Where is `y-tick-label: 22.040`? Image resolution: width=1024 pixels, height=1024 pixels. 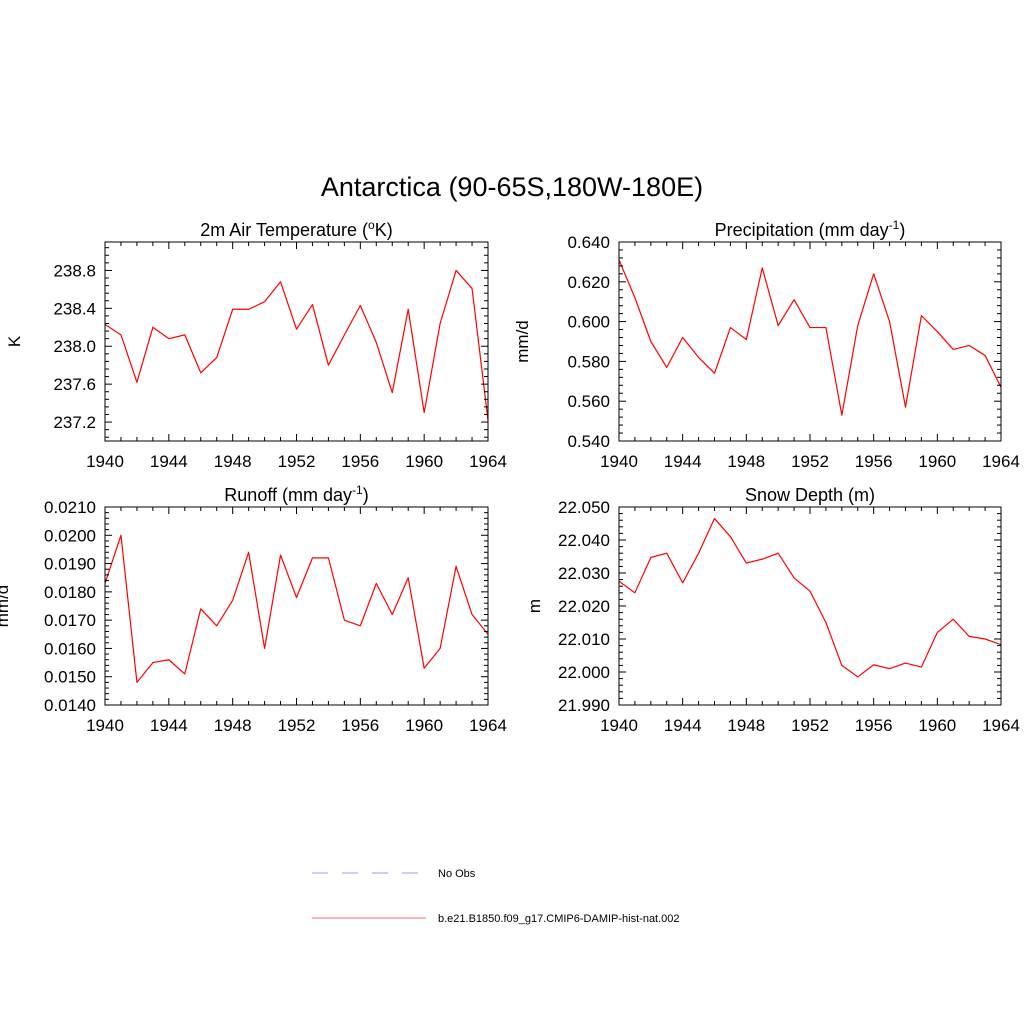
y-tick-label: 22.040 is located at coordinates (584, 540).